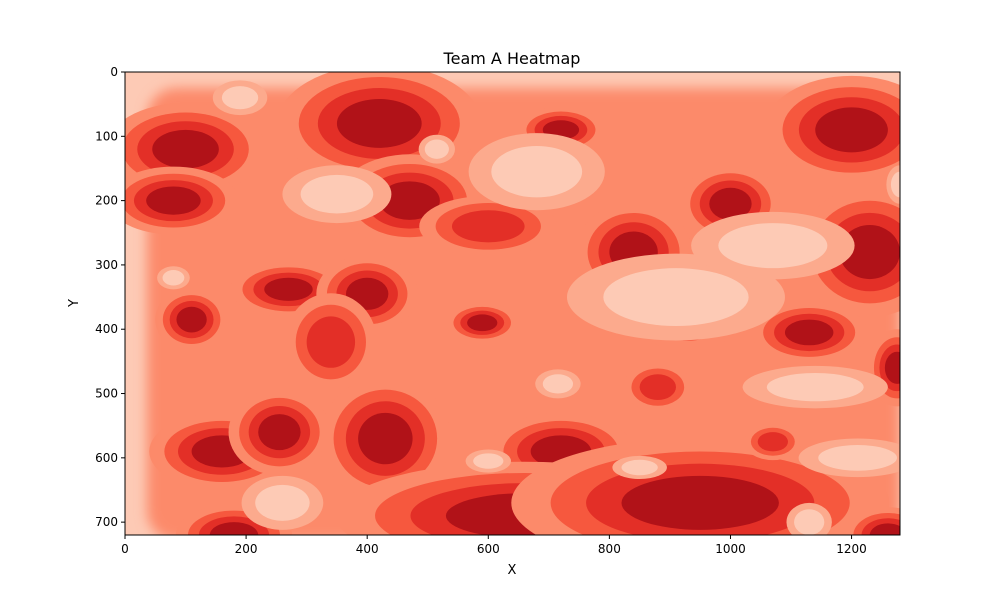 The height and width of the screenshot is (600, 1000). Describe the element at coordinates (106, 394) in the screenshot. I see `y-tick-label: 500` at that location.